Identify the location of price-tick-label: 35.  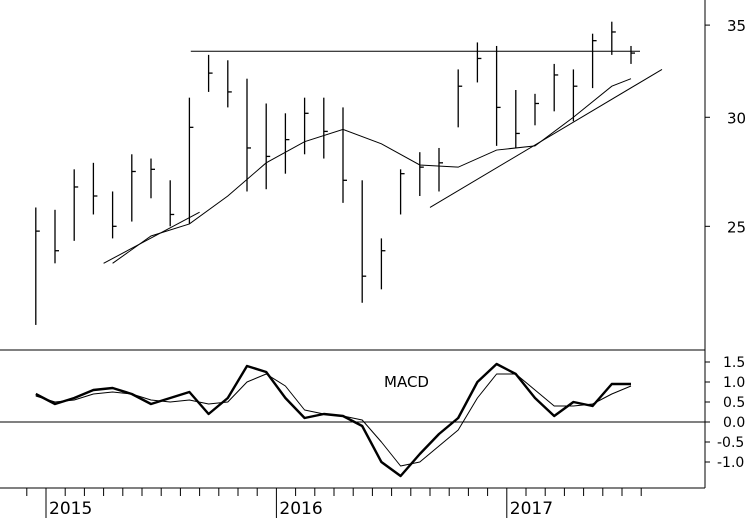
(736, 26).